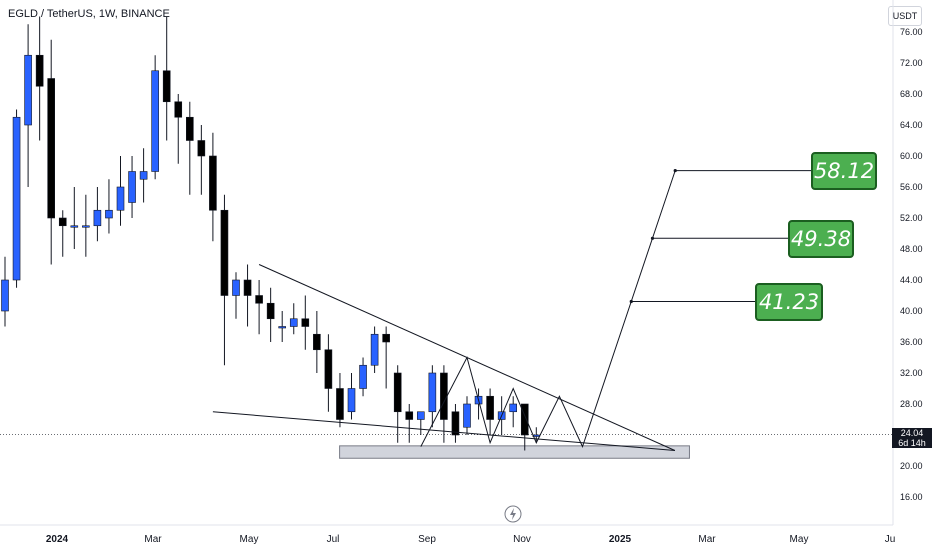 Image resolution: width=932 pixels, height=550 pixels. Describe the element at coordinates (427, 539) in the screenshot. I see `x-tick-label: Sep` at that location.